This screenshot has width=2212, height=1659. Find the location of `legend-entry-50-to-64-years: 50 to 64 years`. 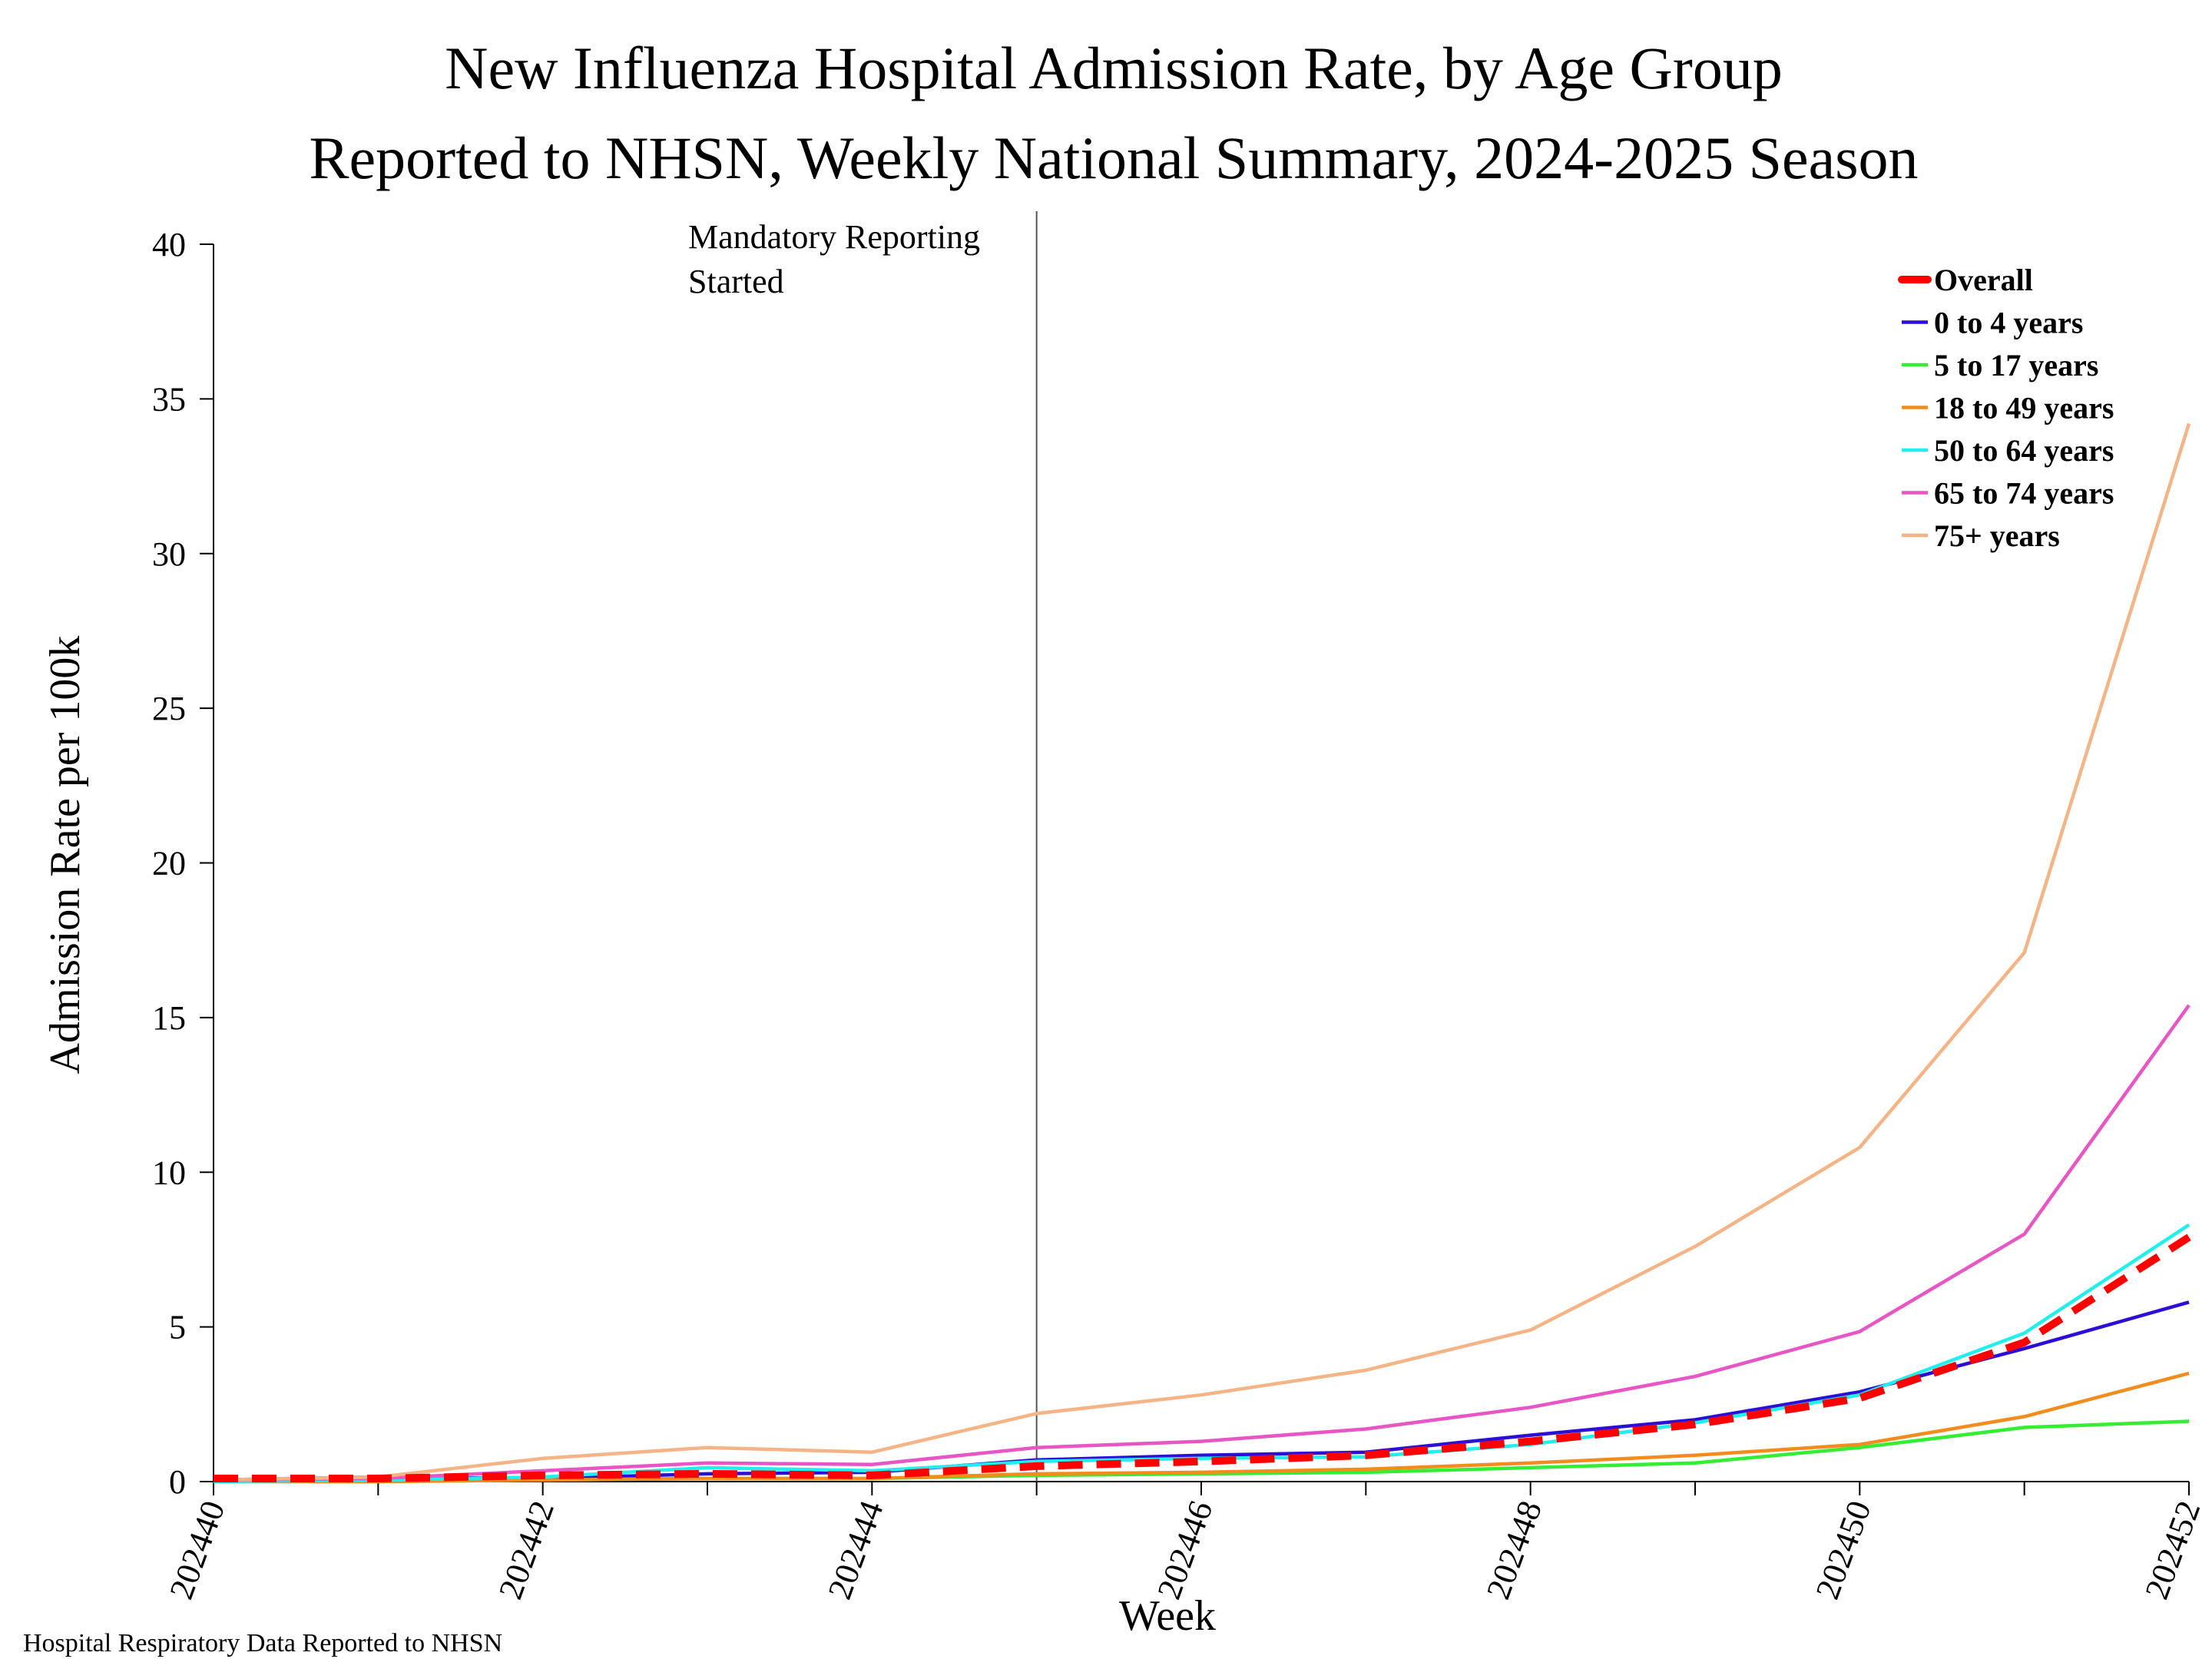

legend-entry-50-to-64-years: 50 to 64 years is located at coordinates (2024, 451).